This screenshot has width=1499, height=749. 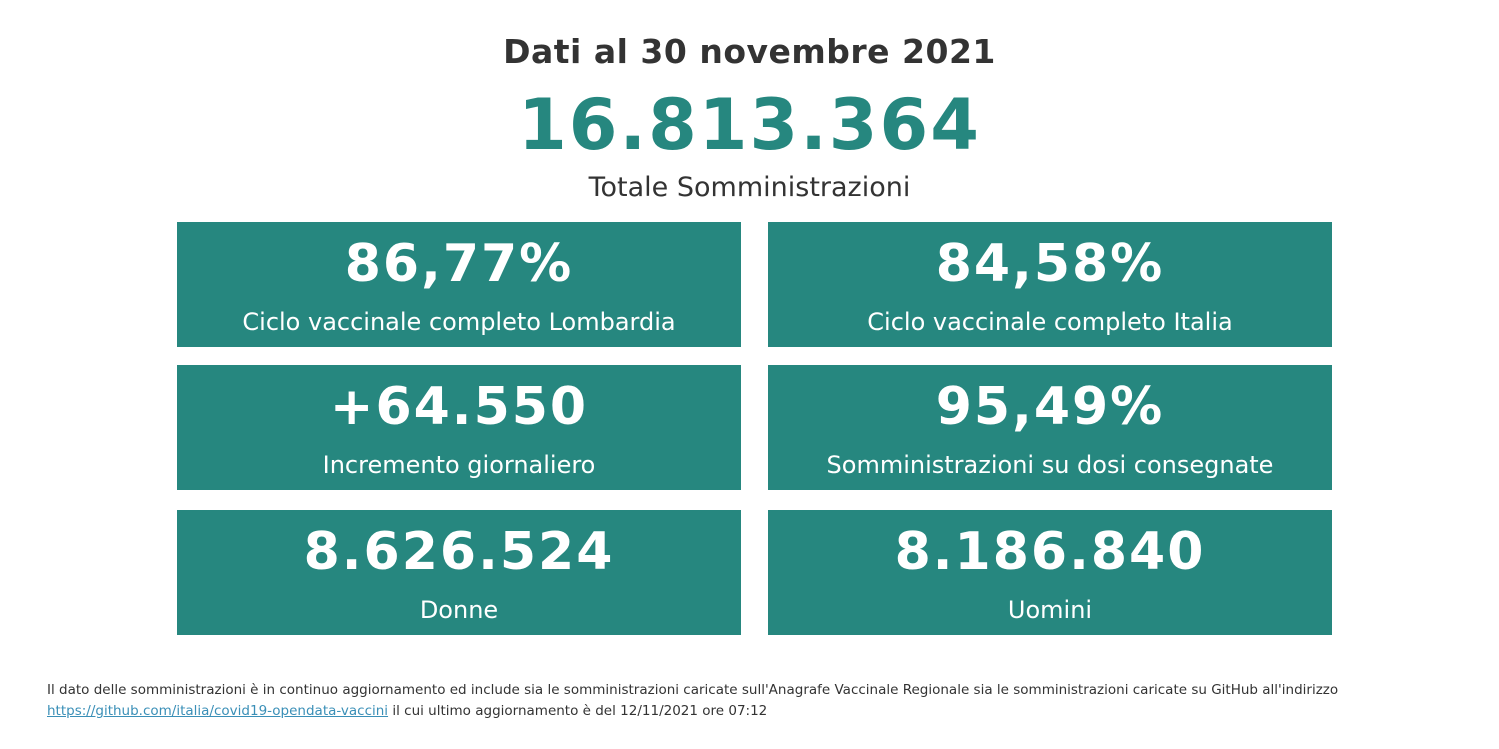 What do you see at coordinates (459, 465) in the screenshot?
I see `card-label: Incremento giornaliero` at bounding box center [459, 465].